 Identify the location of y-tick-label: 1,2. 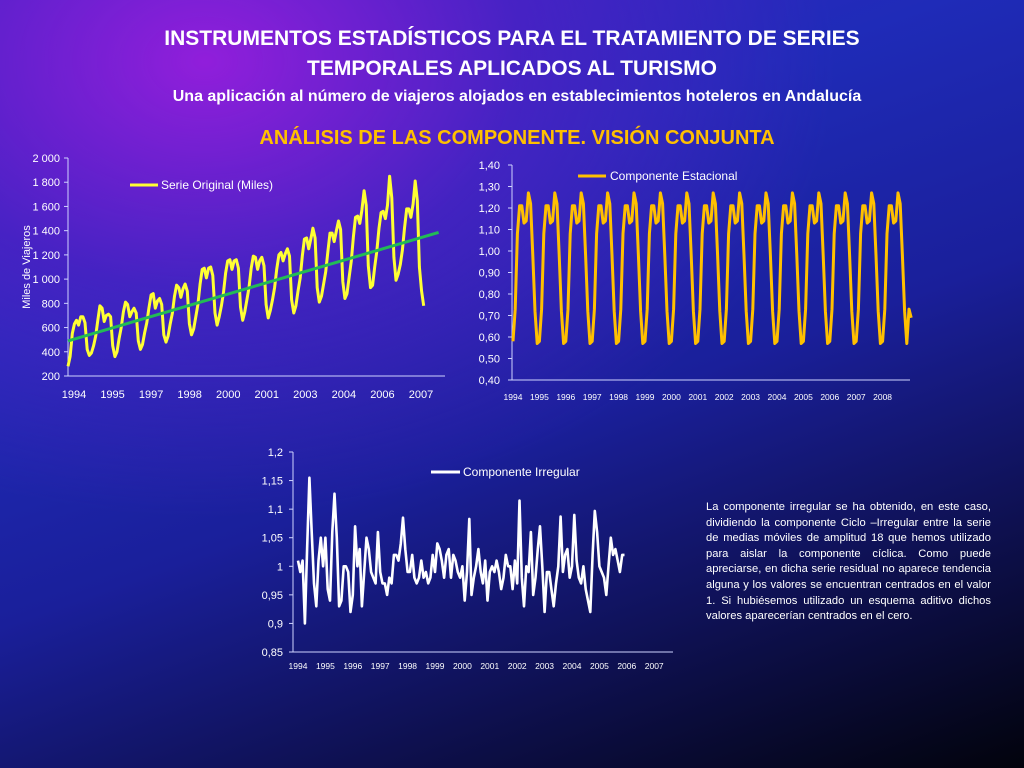
(275, 453).